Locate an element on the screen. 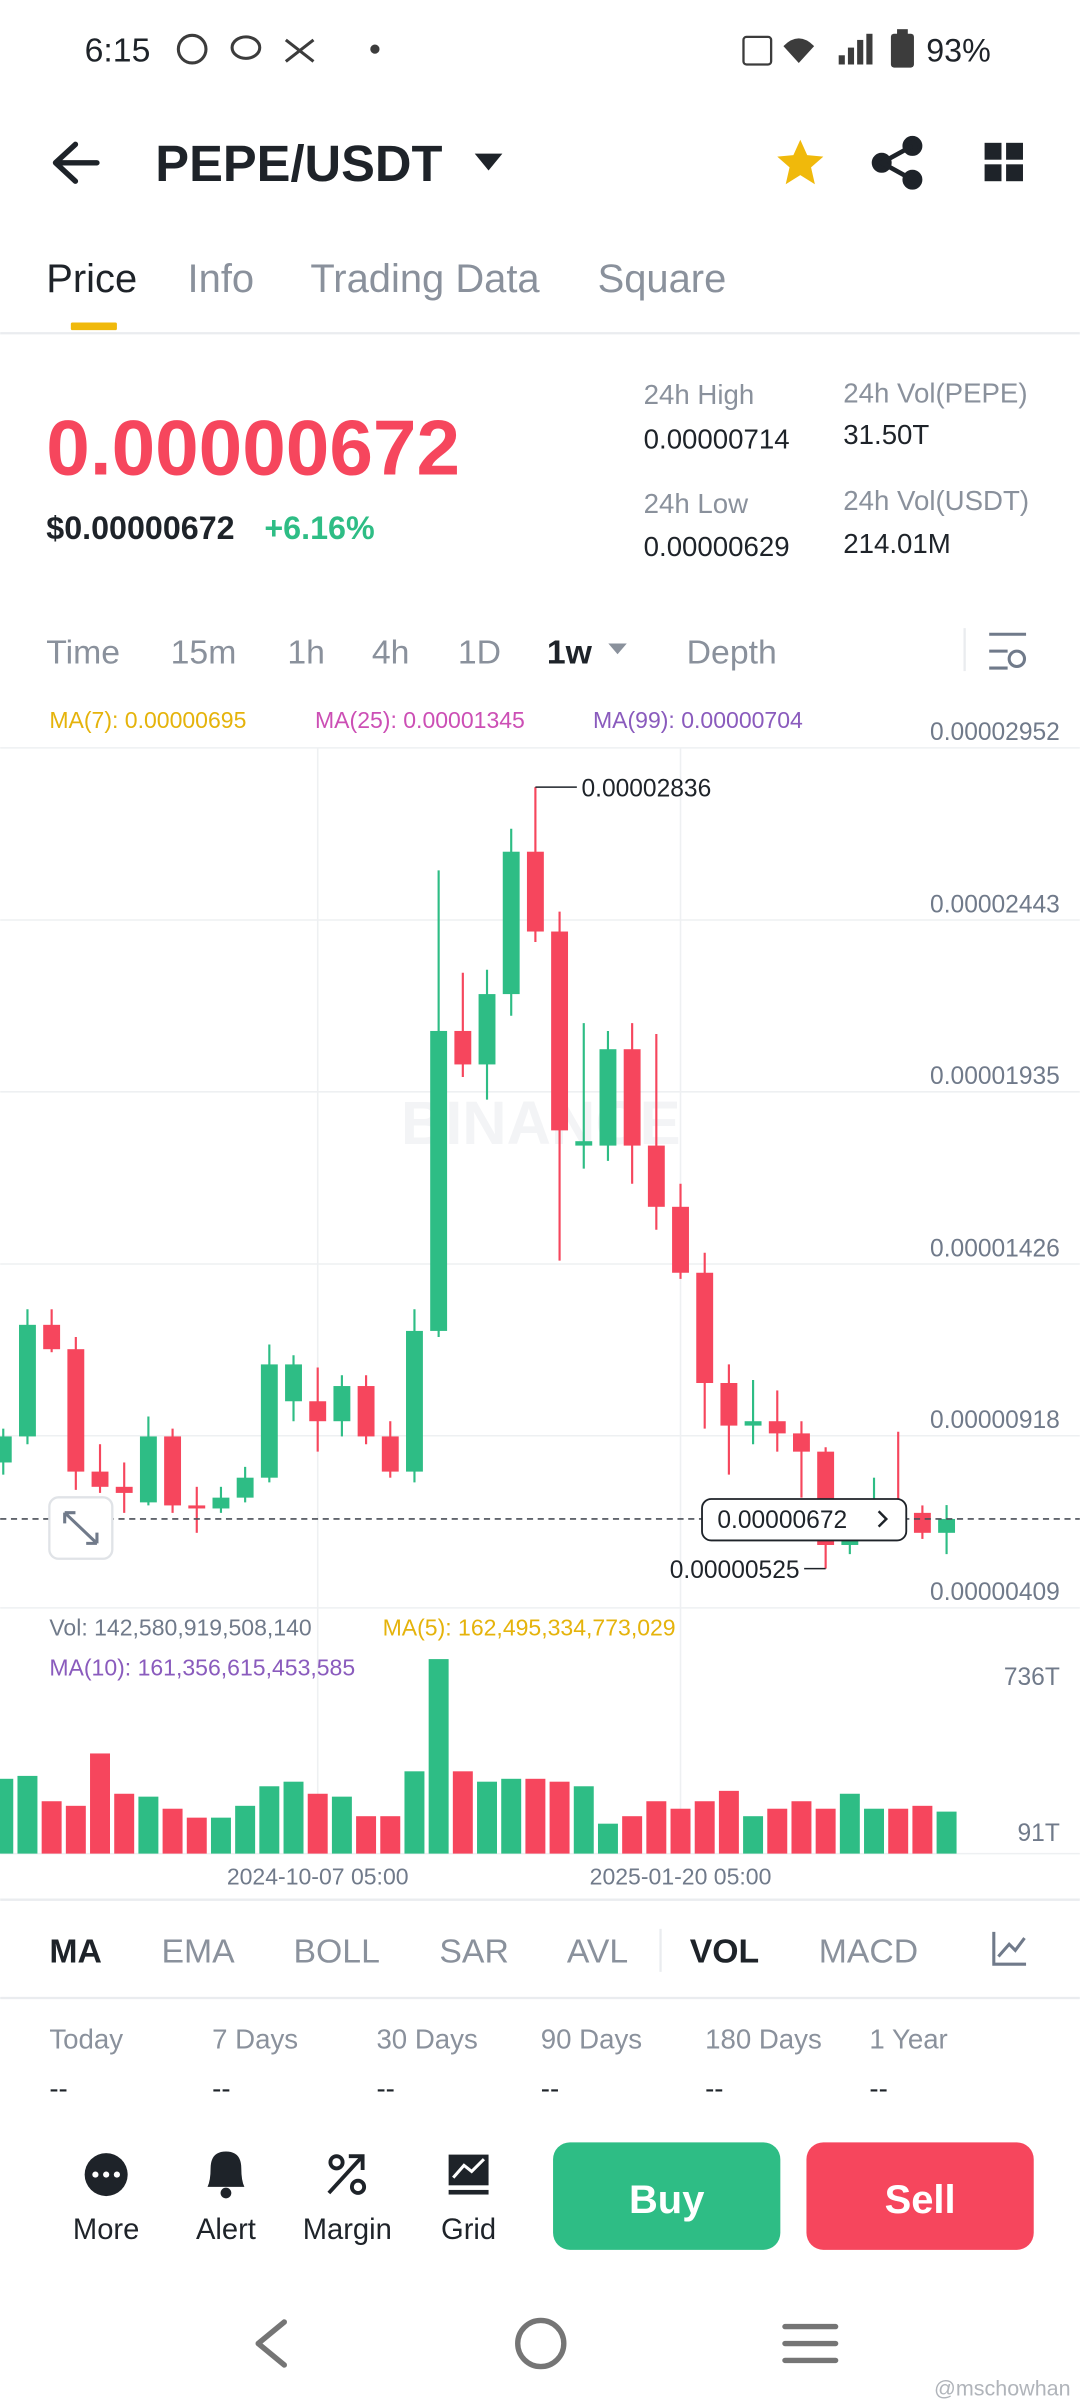  period-label: Today is located at coordinates (86, 2039).